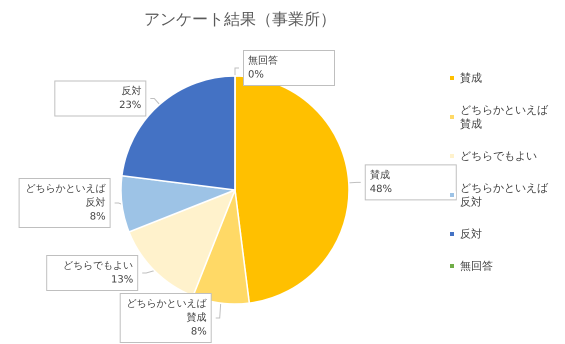  Describe the element at coordinates (498, 156) in the screenshot. I see `legend-label: どちらでもよい` at that location.